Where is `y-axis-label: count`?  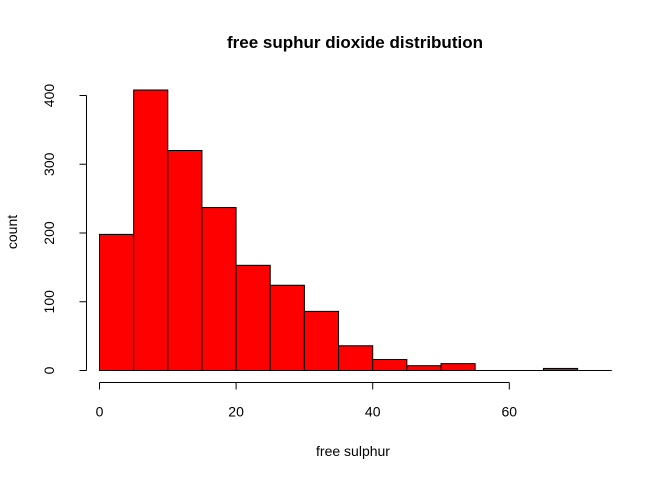
y-axis-label: count is located at coordinates (12, 232).